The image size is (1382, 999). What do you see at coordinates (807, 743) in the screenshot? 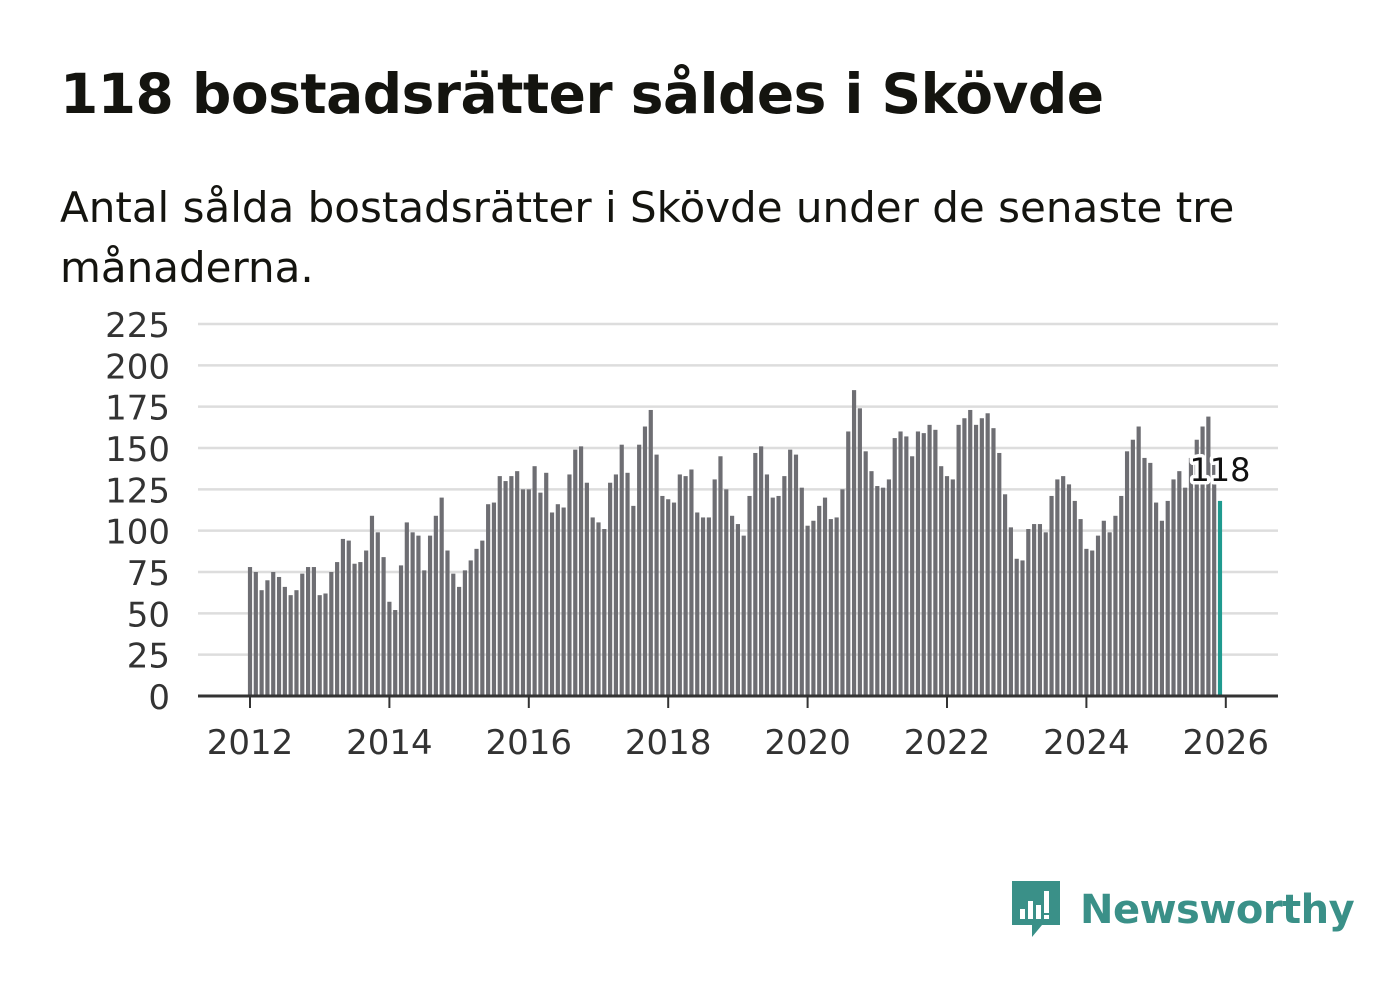
I see `x-tick-label: 2020` at bounding box center [807, 743].